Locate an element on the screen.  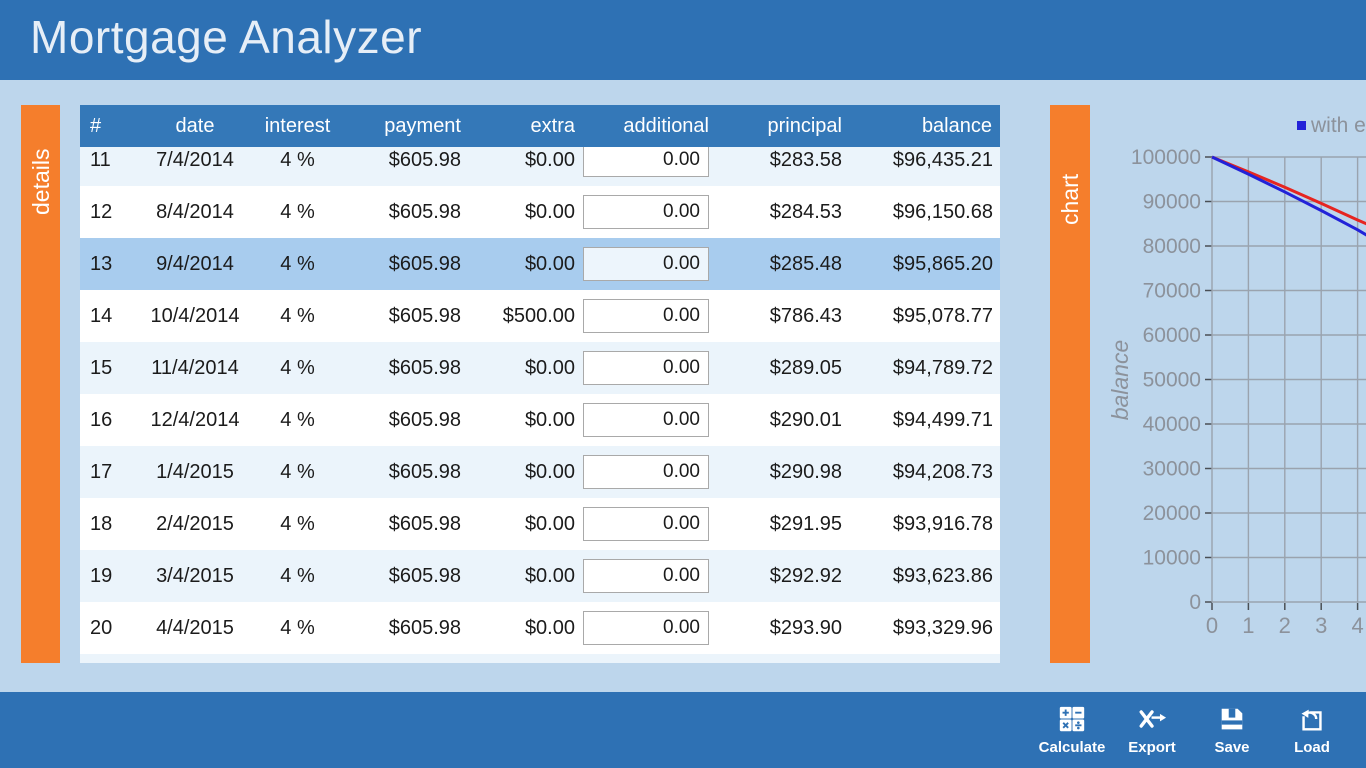
tab-chart-label: chart is located at coordinates (1070, 199).